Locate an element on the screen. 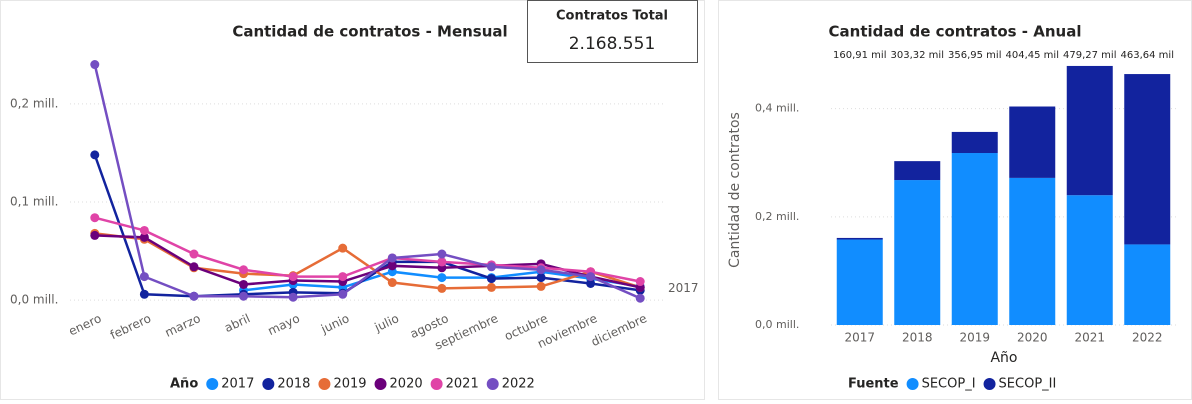 The image size is (1192, 404). x-tick-label: abril is located at coordinates (237, 323).